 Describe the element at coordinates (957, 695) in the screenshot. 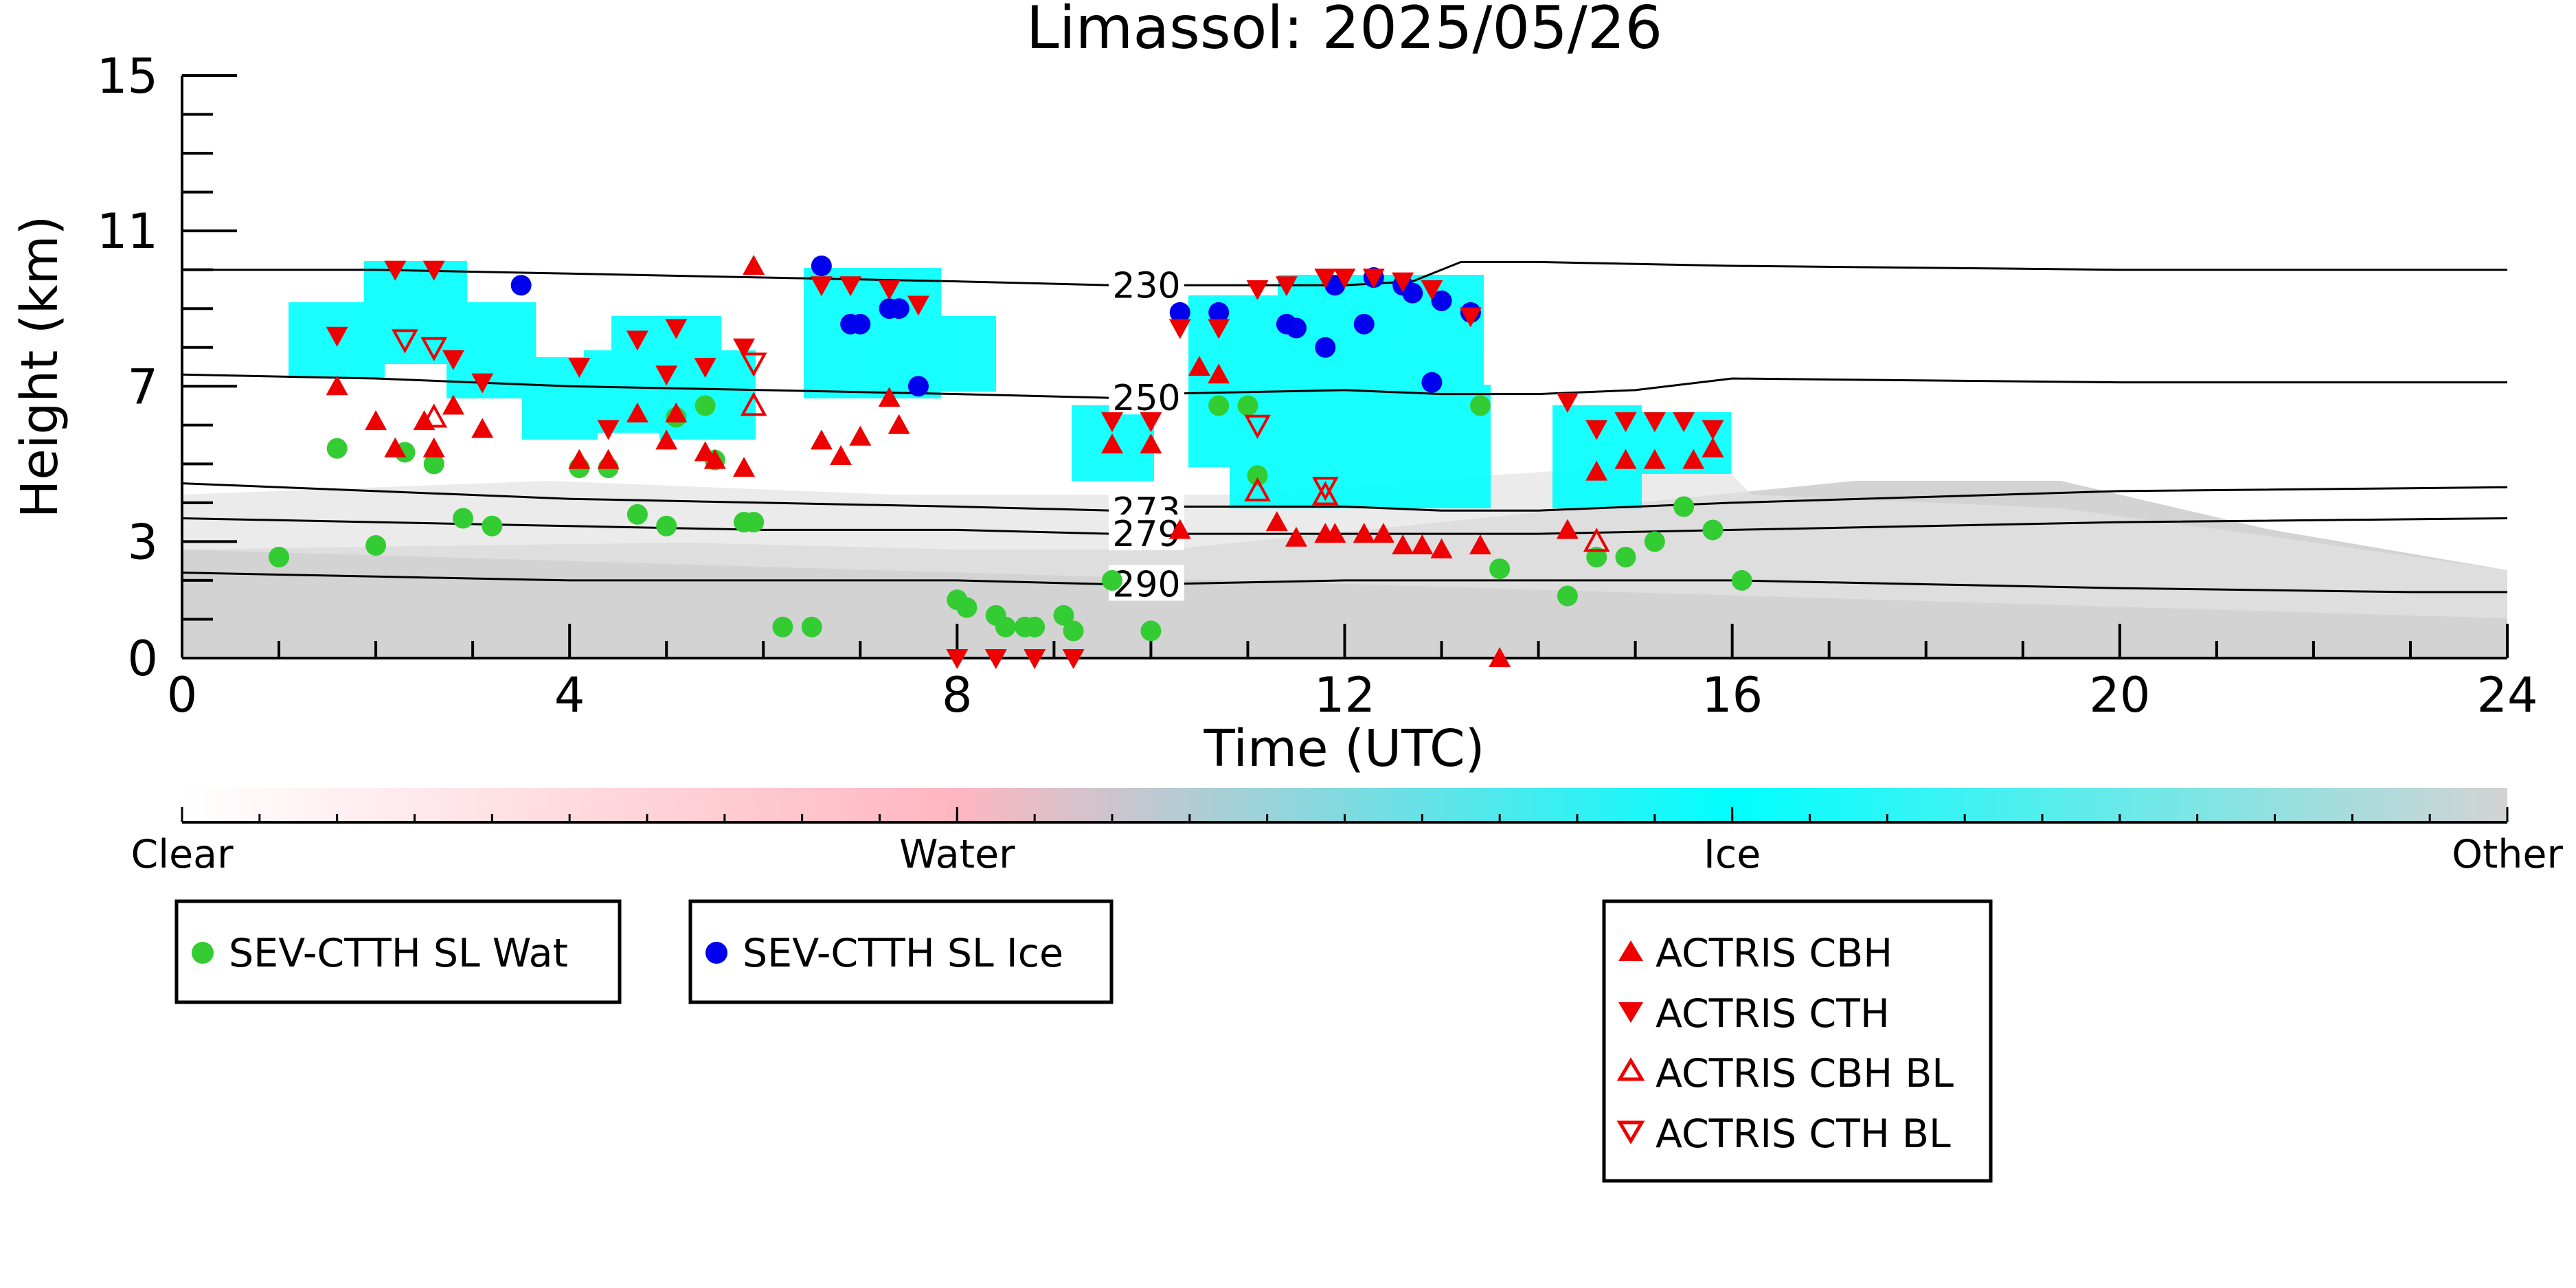

I see `x-tick-label: 8` at that location.